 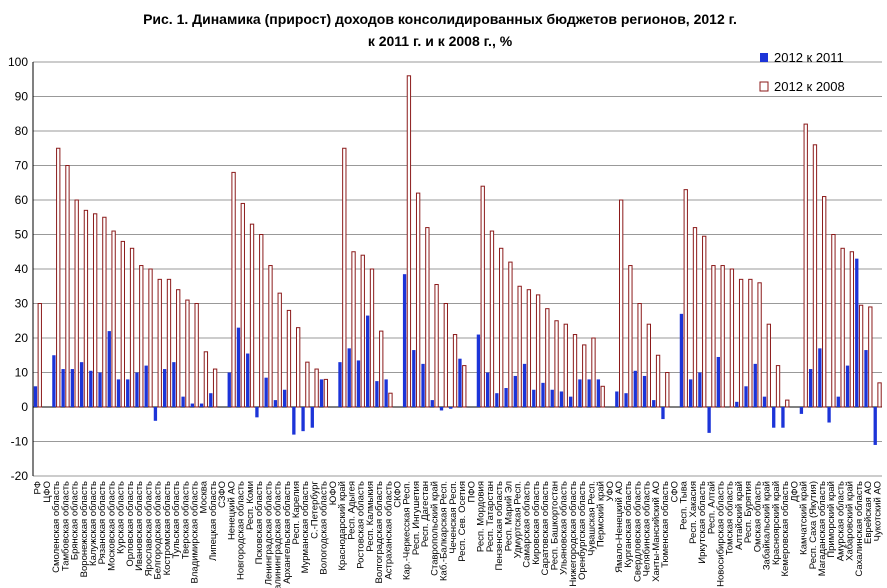 What do you see at coordinates (56, 527) in the screenshot?
I see `x-tick-label: Смоленская область` at bounding box center [56, 527].